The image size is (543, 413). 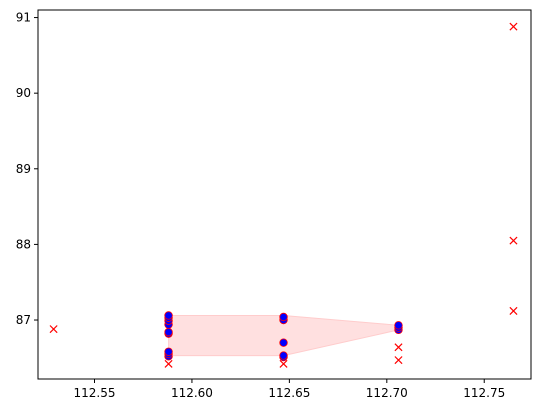 What do you see at coordinates (23, 18) in the screenshot?
I see `y-tick-label: 91` at bounding box center [23, 18].